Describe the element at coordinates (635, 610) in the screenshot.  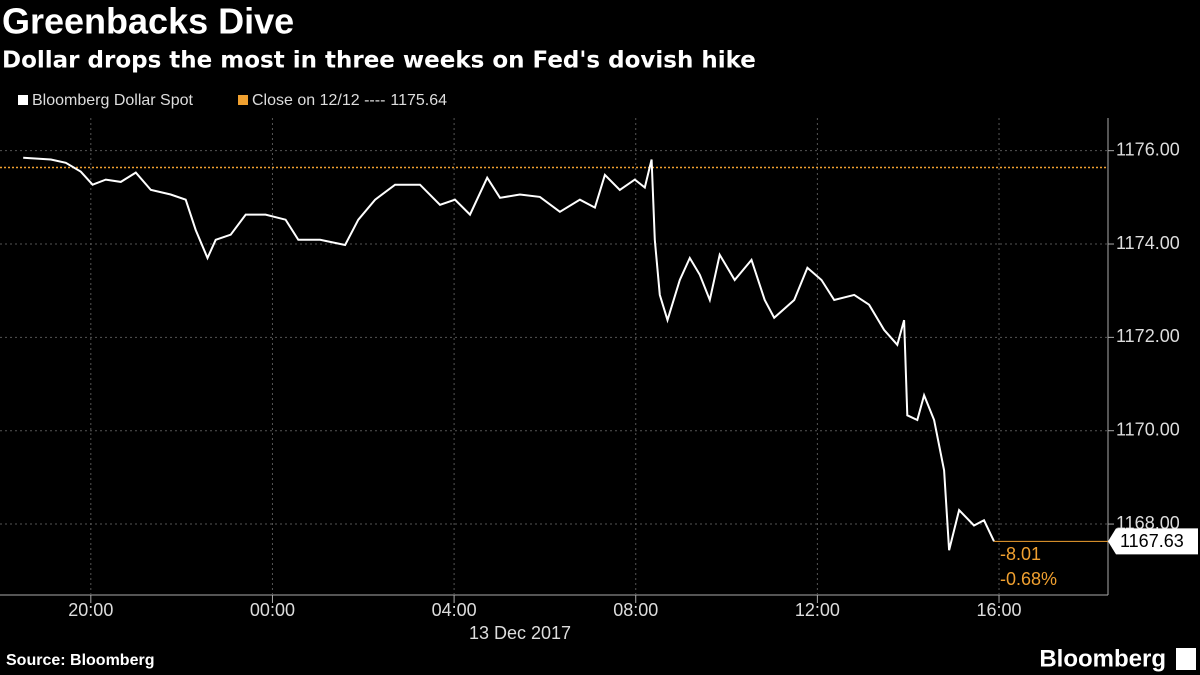
I see `x-tick-label: 08:00` at that location.